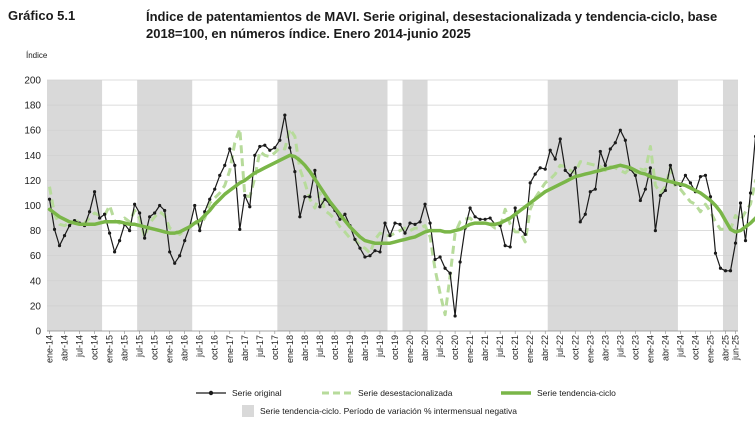 The image size is (755, 422). What do you see at coordinates (620, 346) in the screenshot?
I see `x-tick-label-jul-23: jul-23` at bounding box center [620, 346].